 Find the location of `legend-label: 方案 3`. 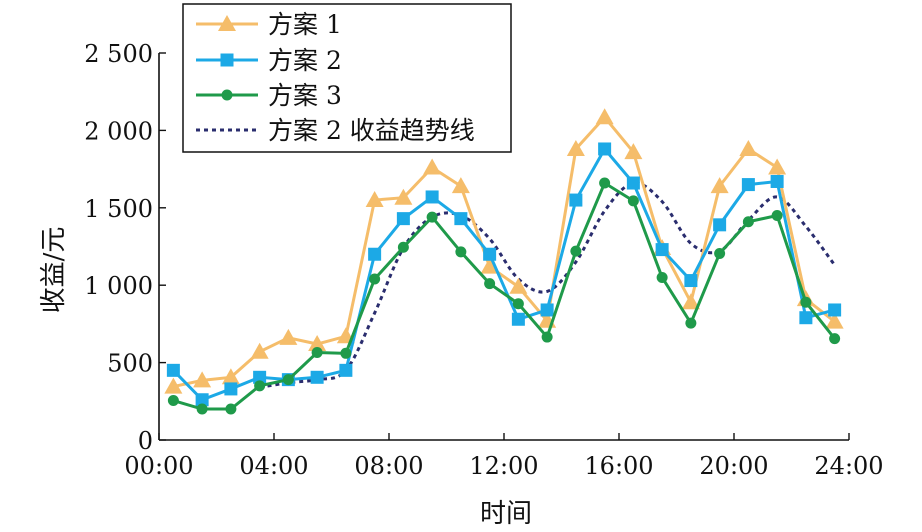

legend-label: 方案 3 is located at coordinates (305, 95).